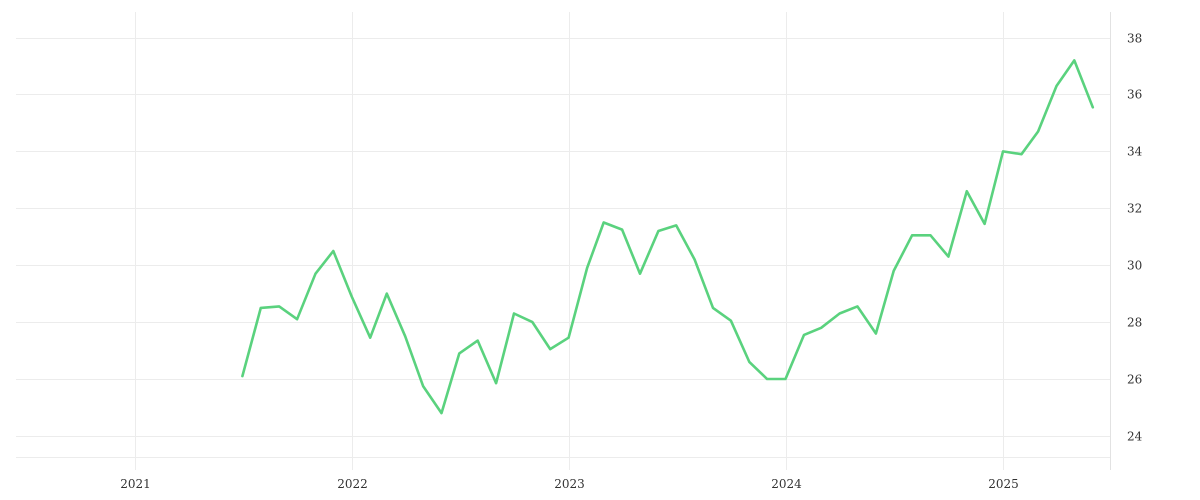 The width and height of the screenshot is (1200, 500). I want to click on y-tick-label: 26, so click(1134, 380).